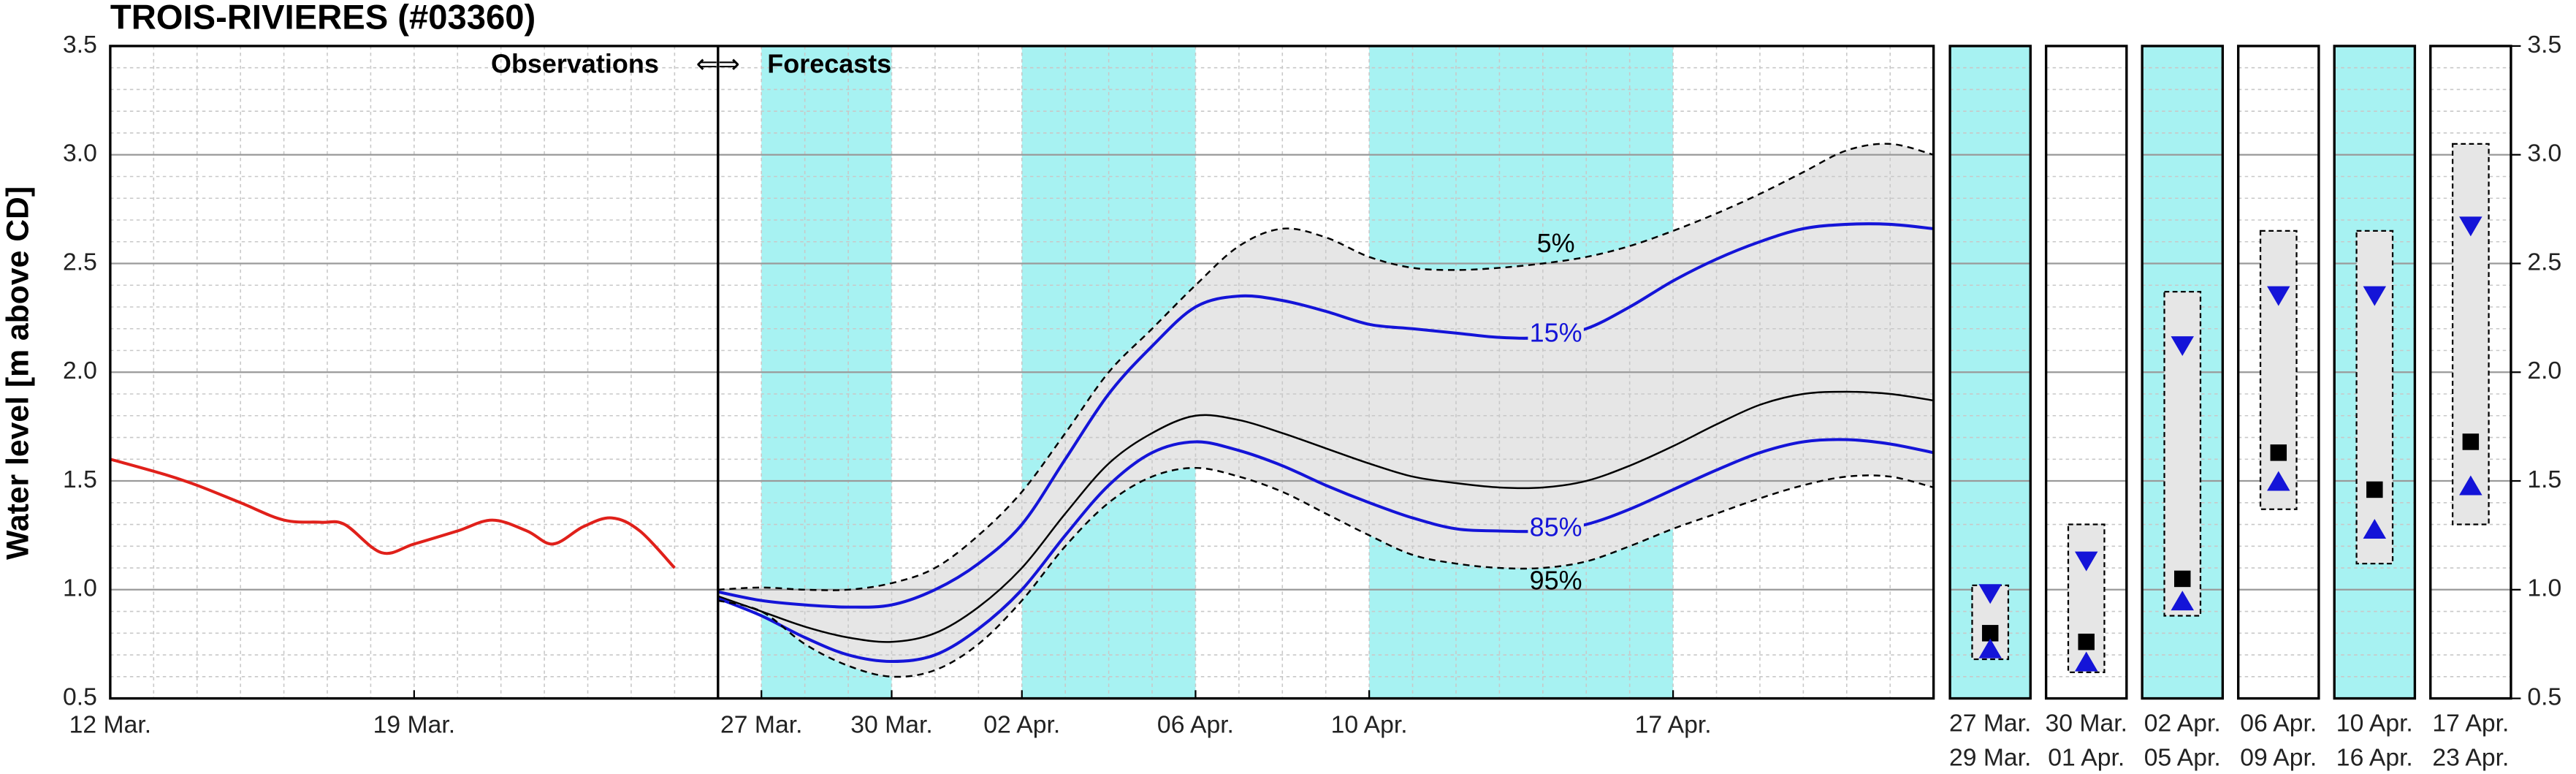  I want to click on forecasts-label: Forecasts, so click(829, 63).